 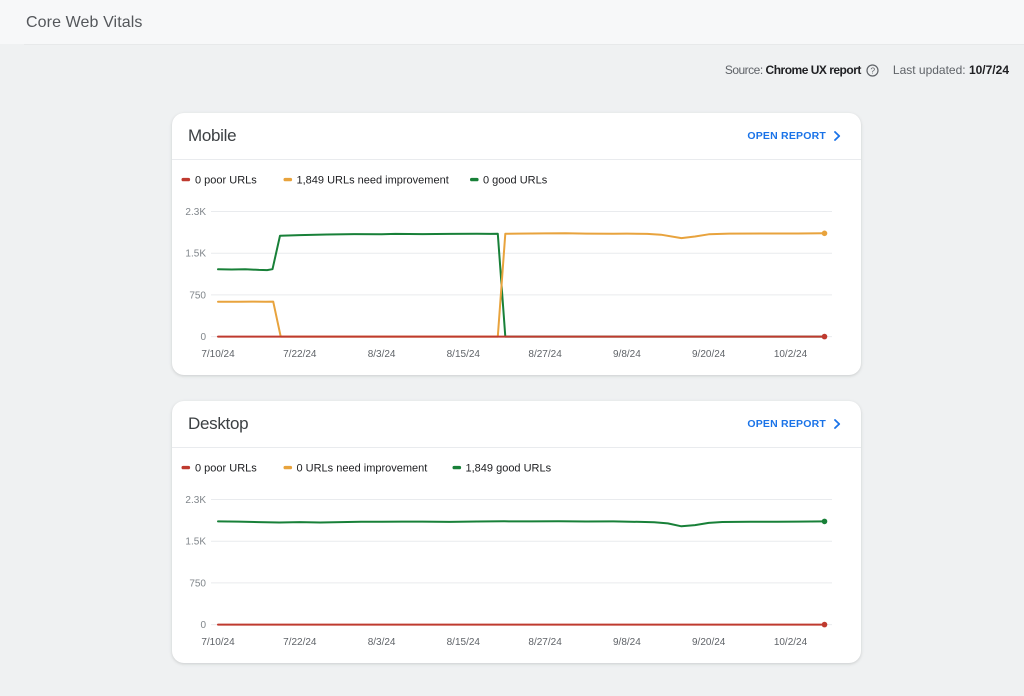 I want to click on svg-text: 0 URLs need improvement, so click(x=362, y=468).